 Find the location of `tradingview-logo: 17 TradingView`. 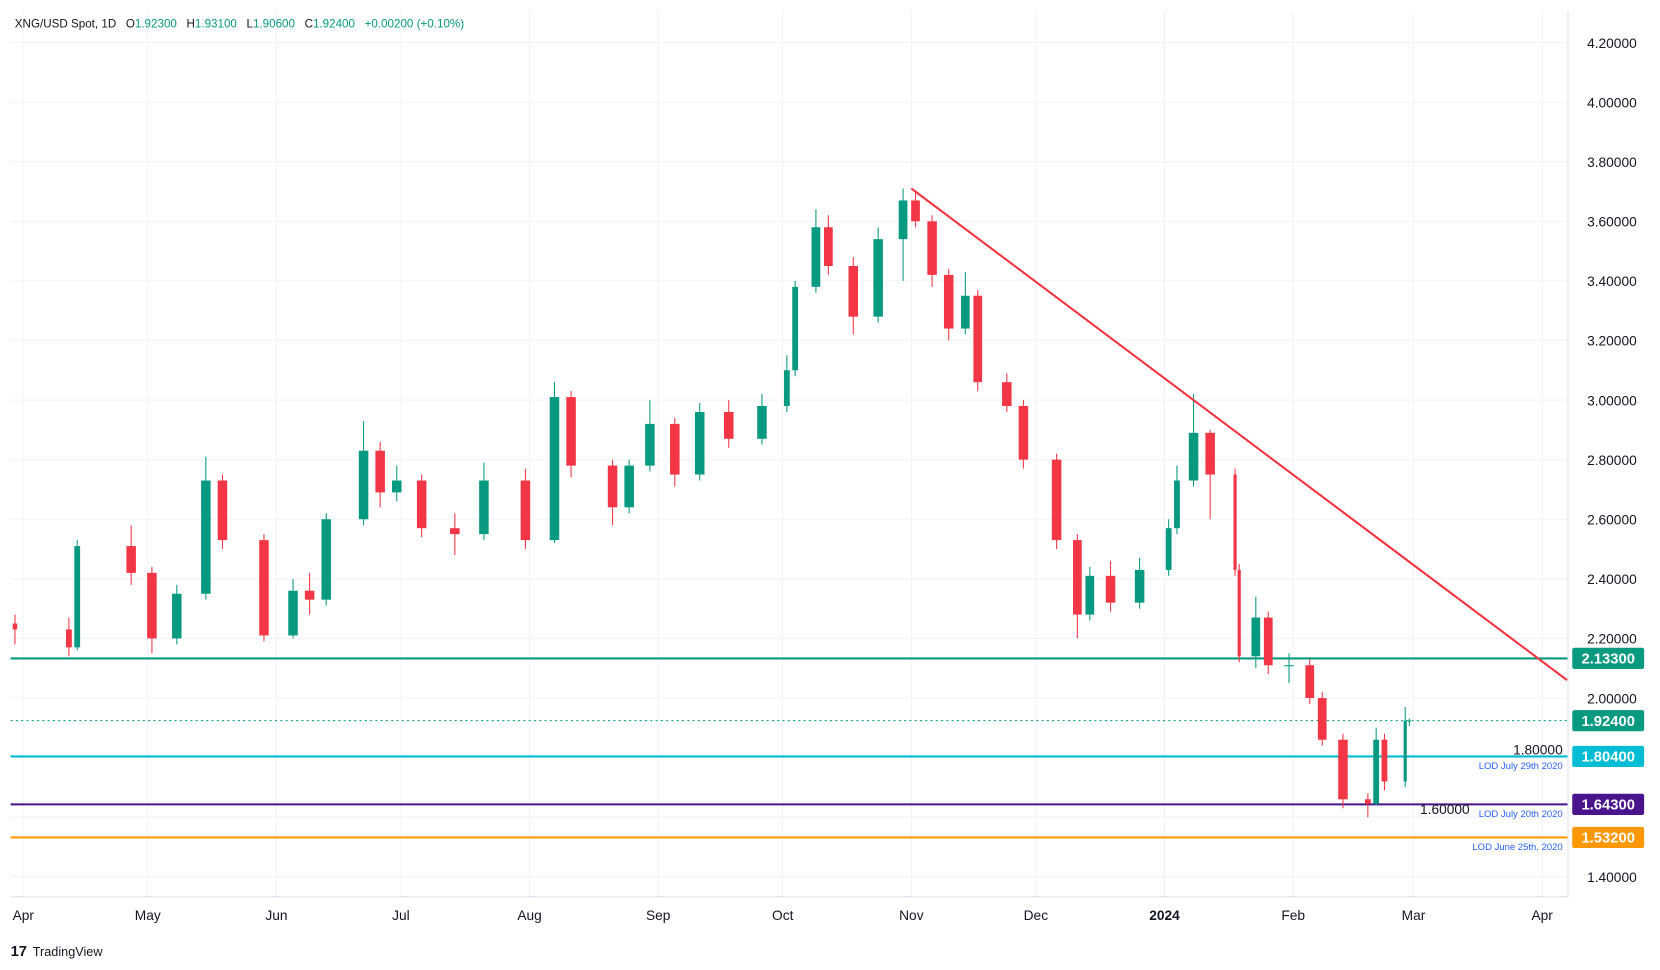

tradingview-logo: 17 TradingView is located at coordinates (57, 952).